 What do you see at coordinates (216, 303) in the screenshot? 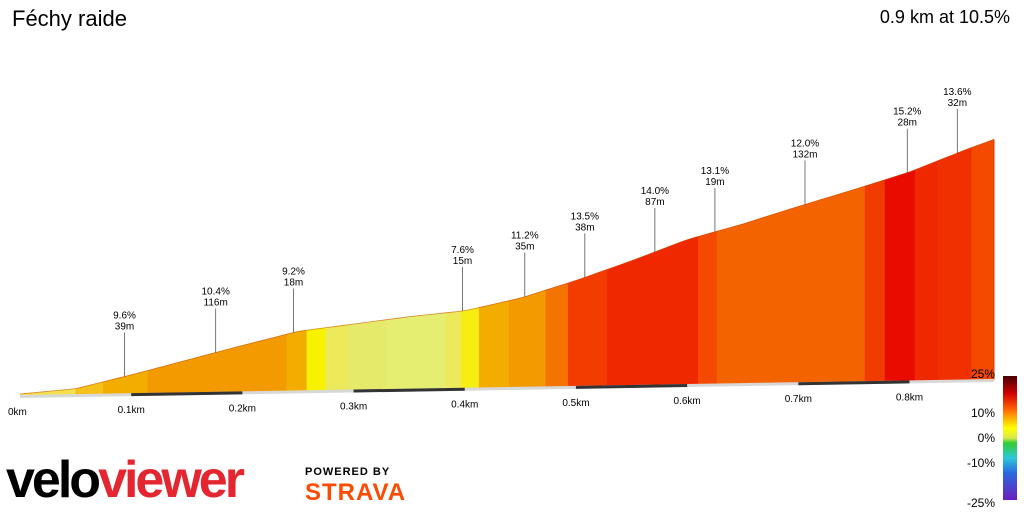
I see `annotation-length-2: 116m` at bounding box center [216, 303].